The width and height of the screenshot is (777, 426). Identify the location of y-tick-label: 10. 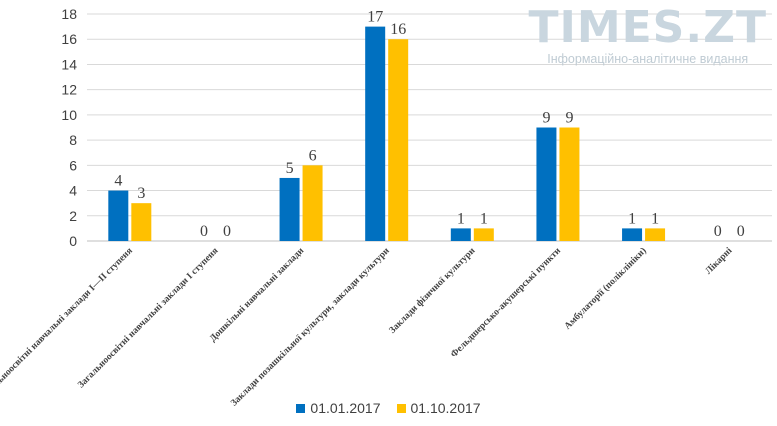
(69, 115).